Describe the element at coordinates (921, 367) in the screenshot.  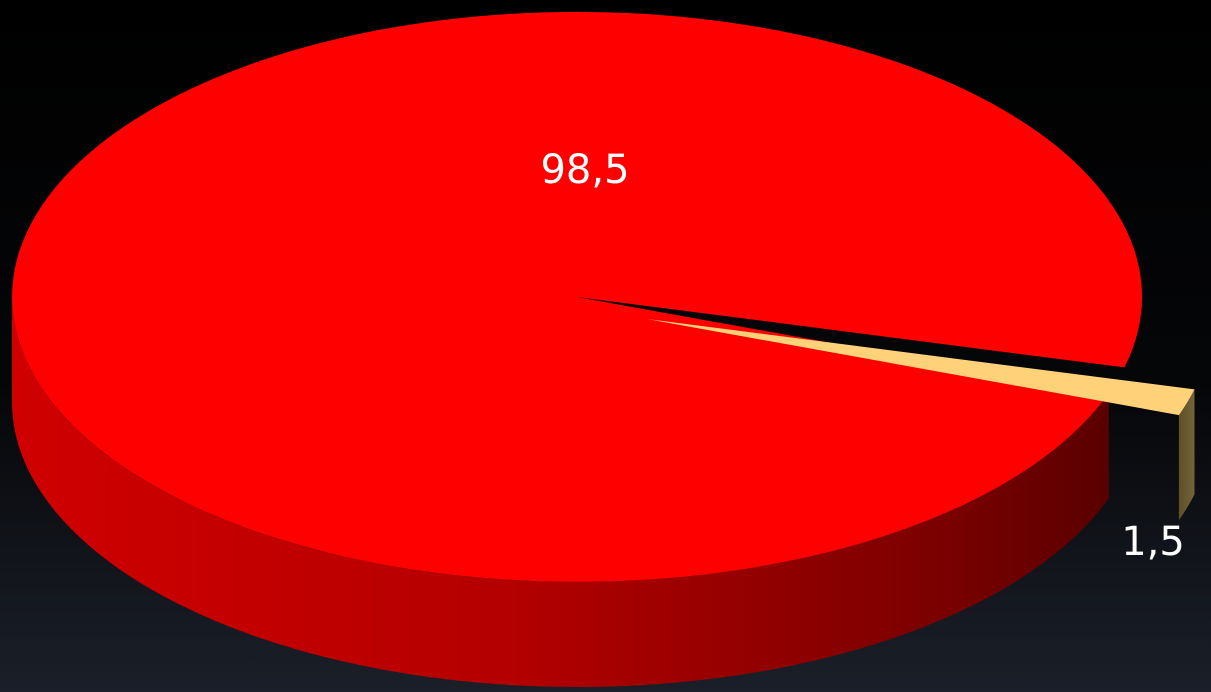
I see `pie-slice-small-top` at that location.